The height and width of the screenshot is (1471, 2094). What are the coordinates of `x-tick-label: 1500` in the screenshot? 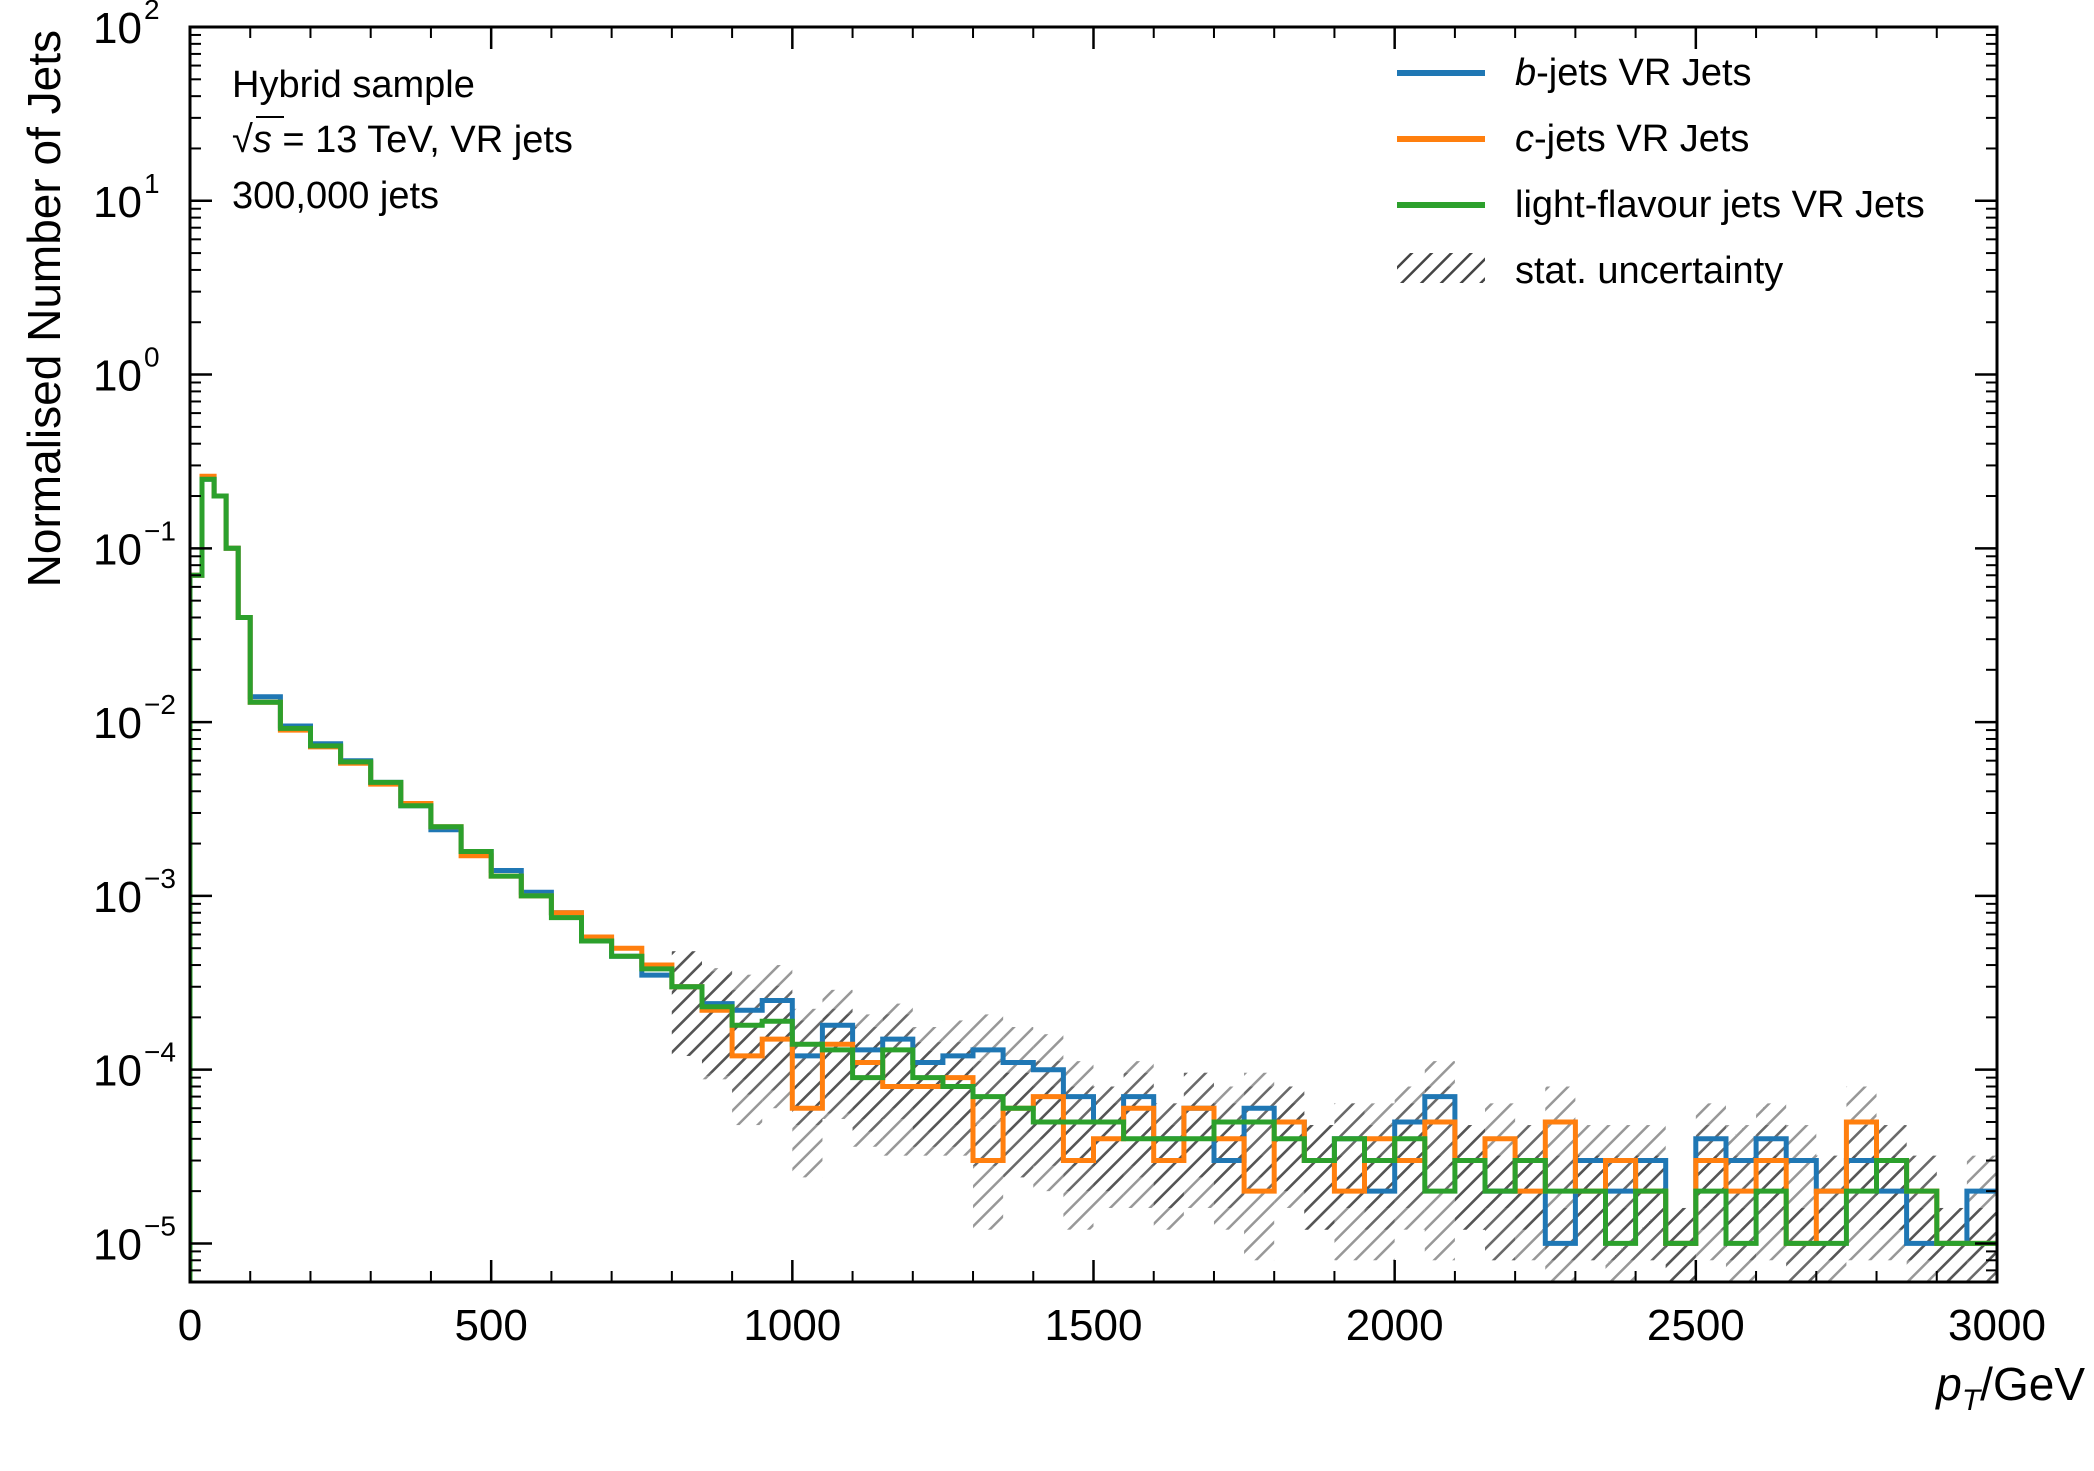 It's located at (1094, 1325).